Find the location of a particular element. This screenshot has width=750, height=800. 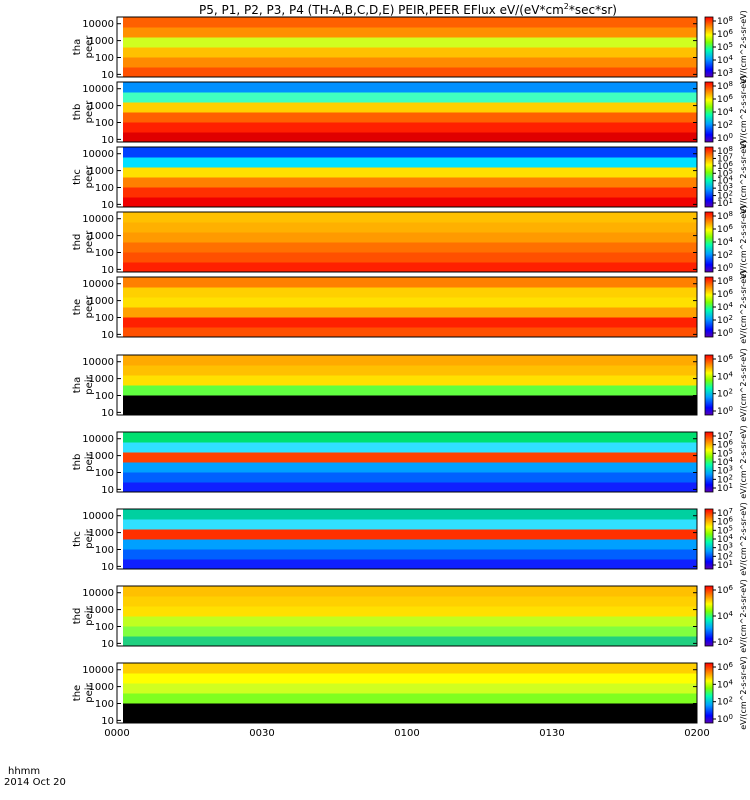

colorbar-tick-exponent: 5 is located at coordinates (730, 171).